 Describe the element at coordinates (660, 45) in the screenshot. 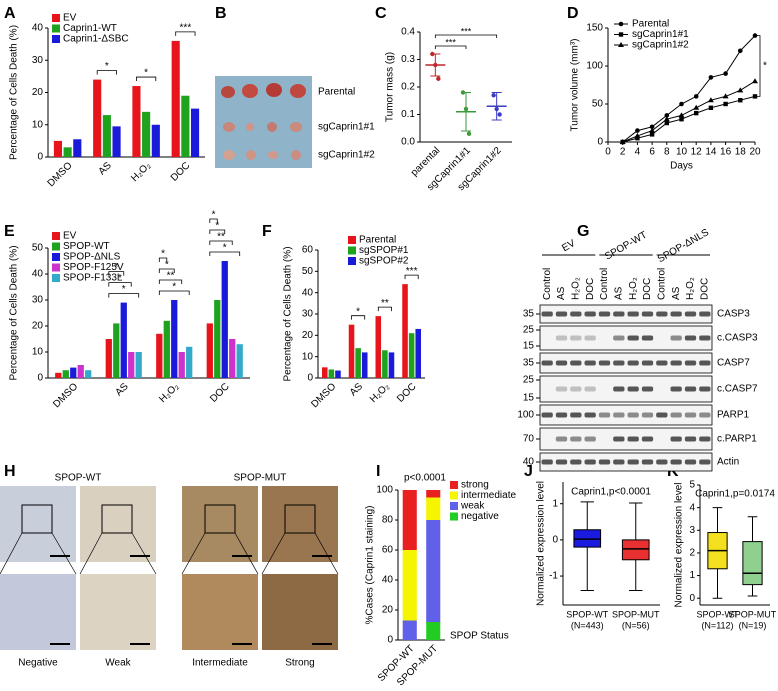

I see `legend-label: sgCaprin1#2` at that location.